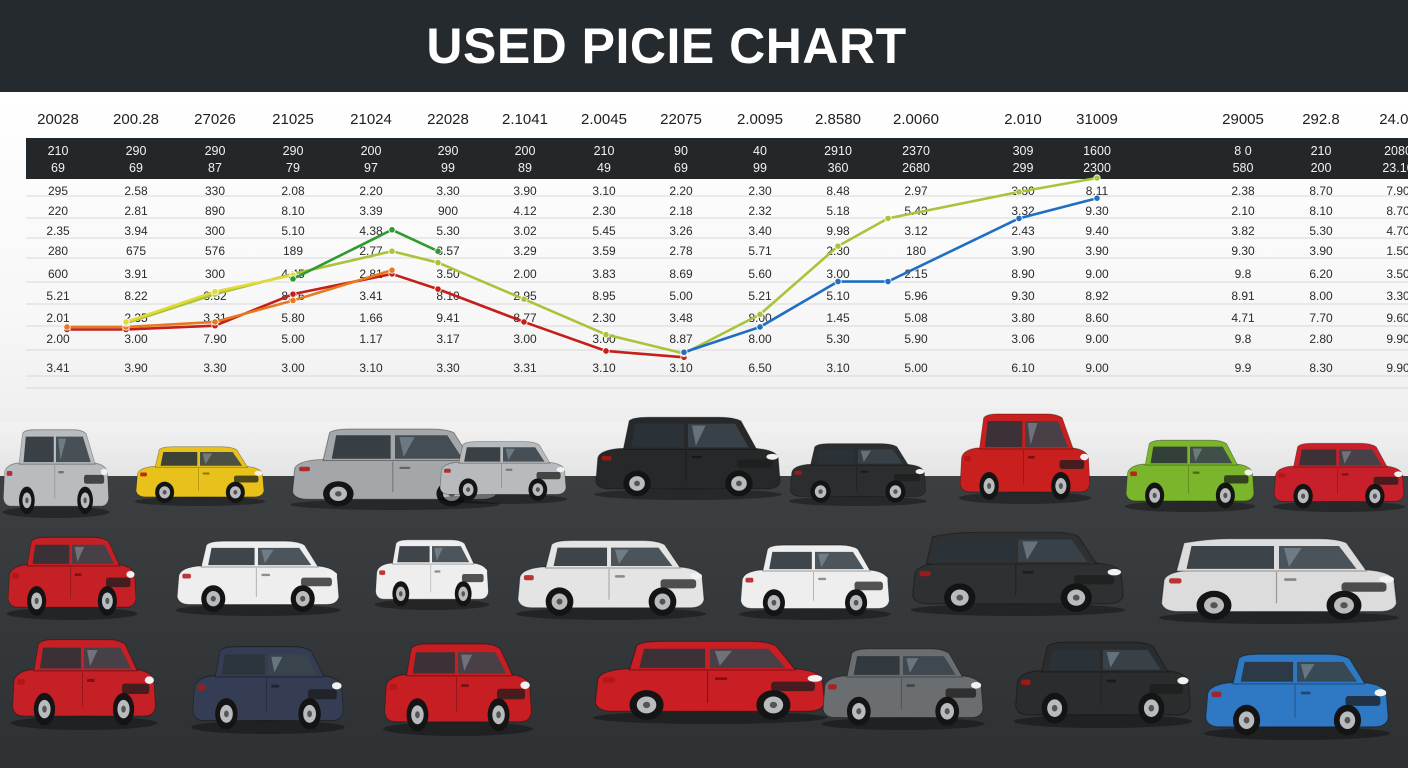 This screenshot has width=1408, height=768. What do you see at coordinates (1243, 368) in the screenshot?
I see `table-cell: 9.9` at bounding box center [1243, 368].